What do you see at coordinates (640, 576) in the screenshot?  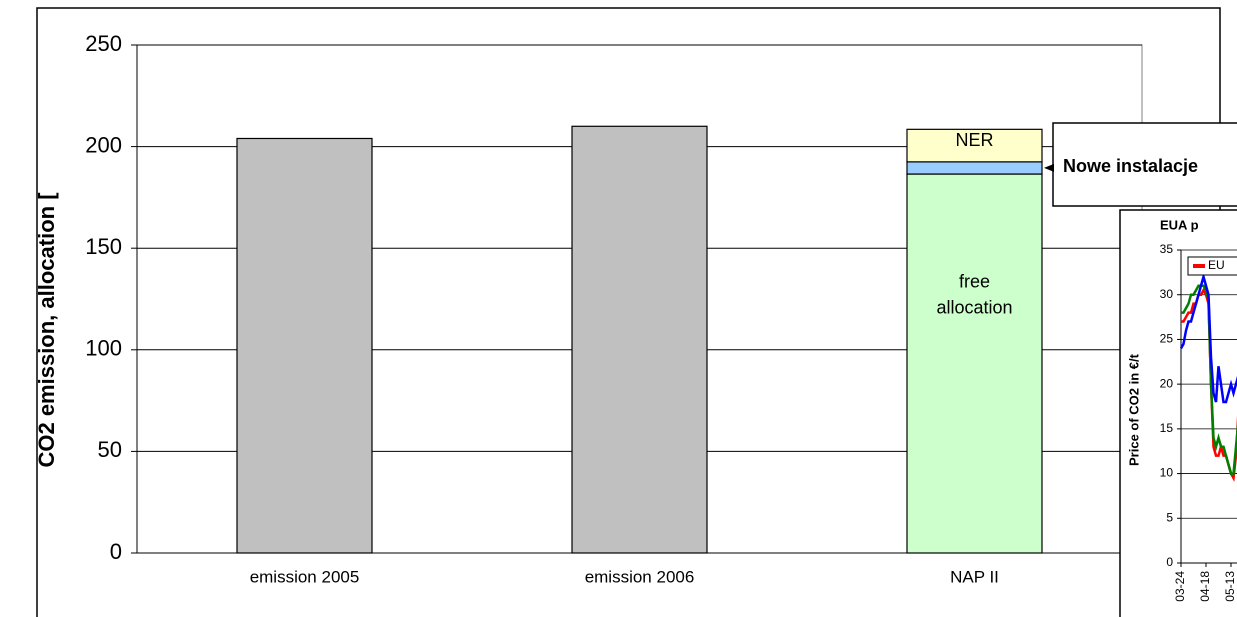 I see `x-tick-label: emission 2006` at bounding box center [640, 576].